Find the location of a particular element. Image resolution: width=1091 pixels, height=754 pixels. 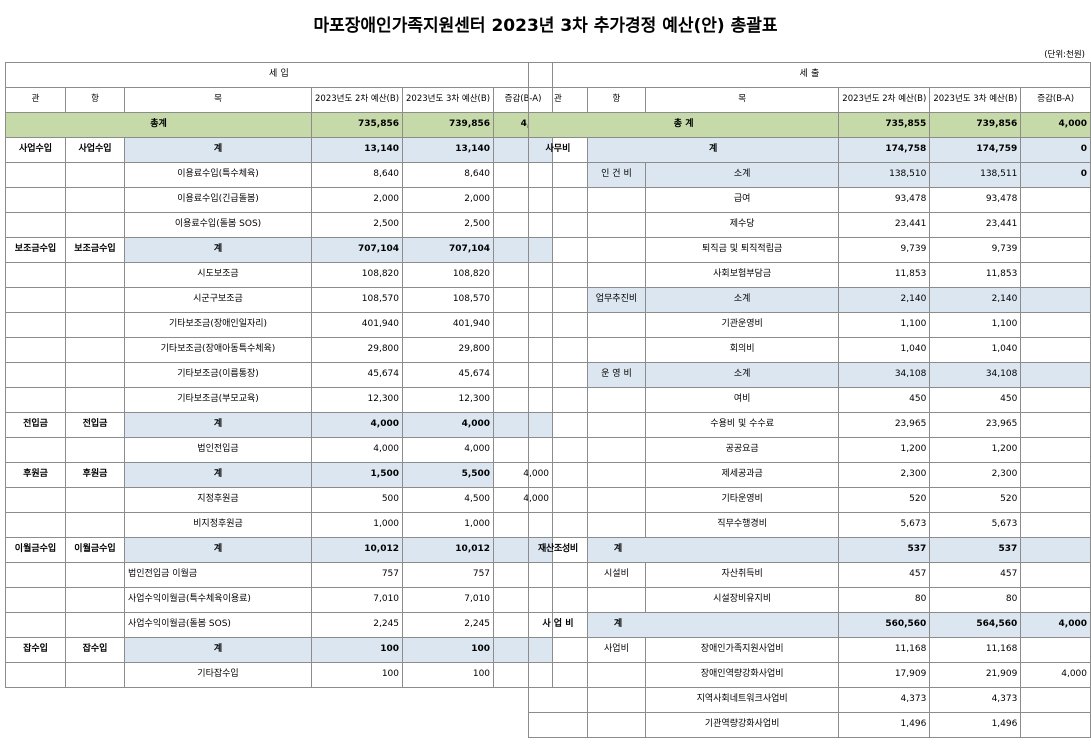

table-row: 법인전입금 이월금 757 757 is located at coordinates (279, 575).